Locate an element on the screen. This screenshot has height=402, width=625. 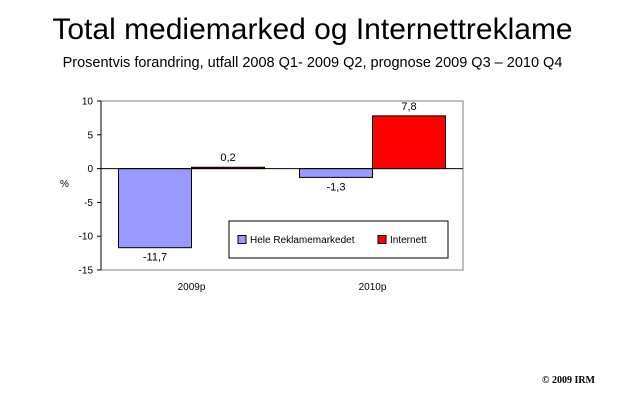
legend is located at coordinates (338, 239).